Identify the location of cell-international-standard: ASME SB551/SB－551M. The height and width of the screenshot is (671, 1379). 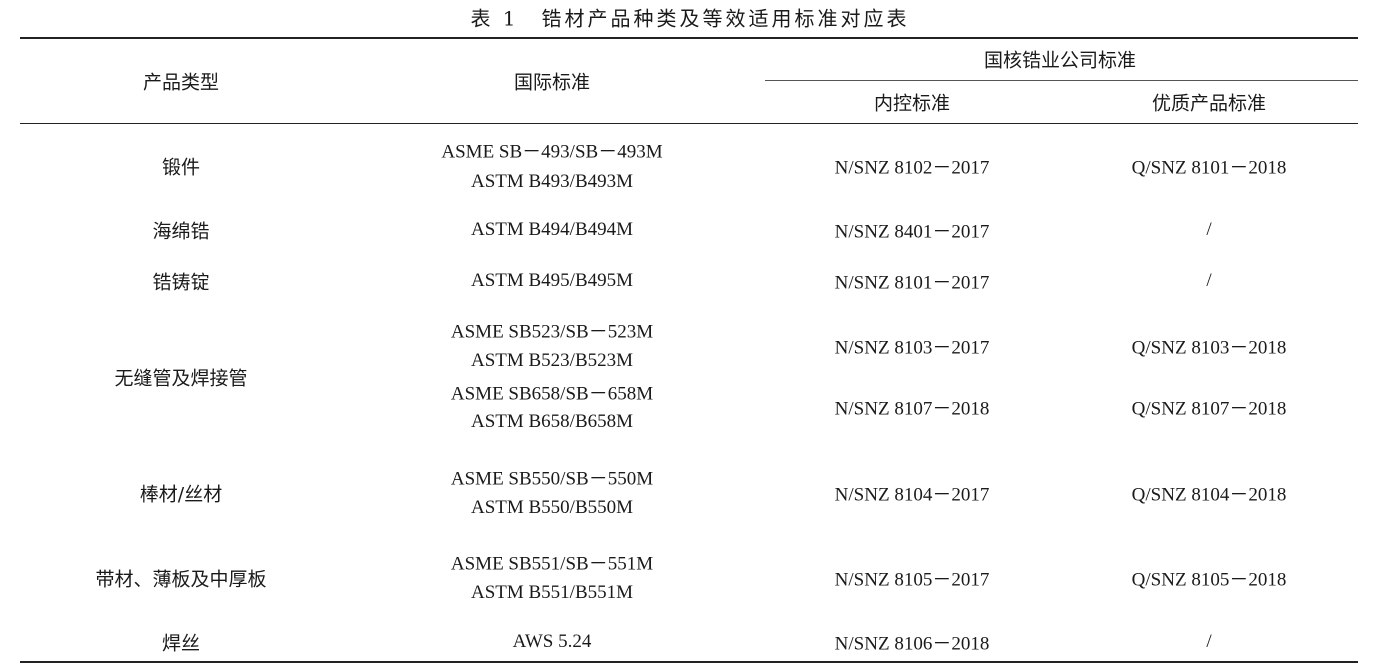
(552, 564).